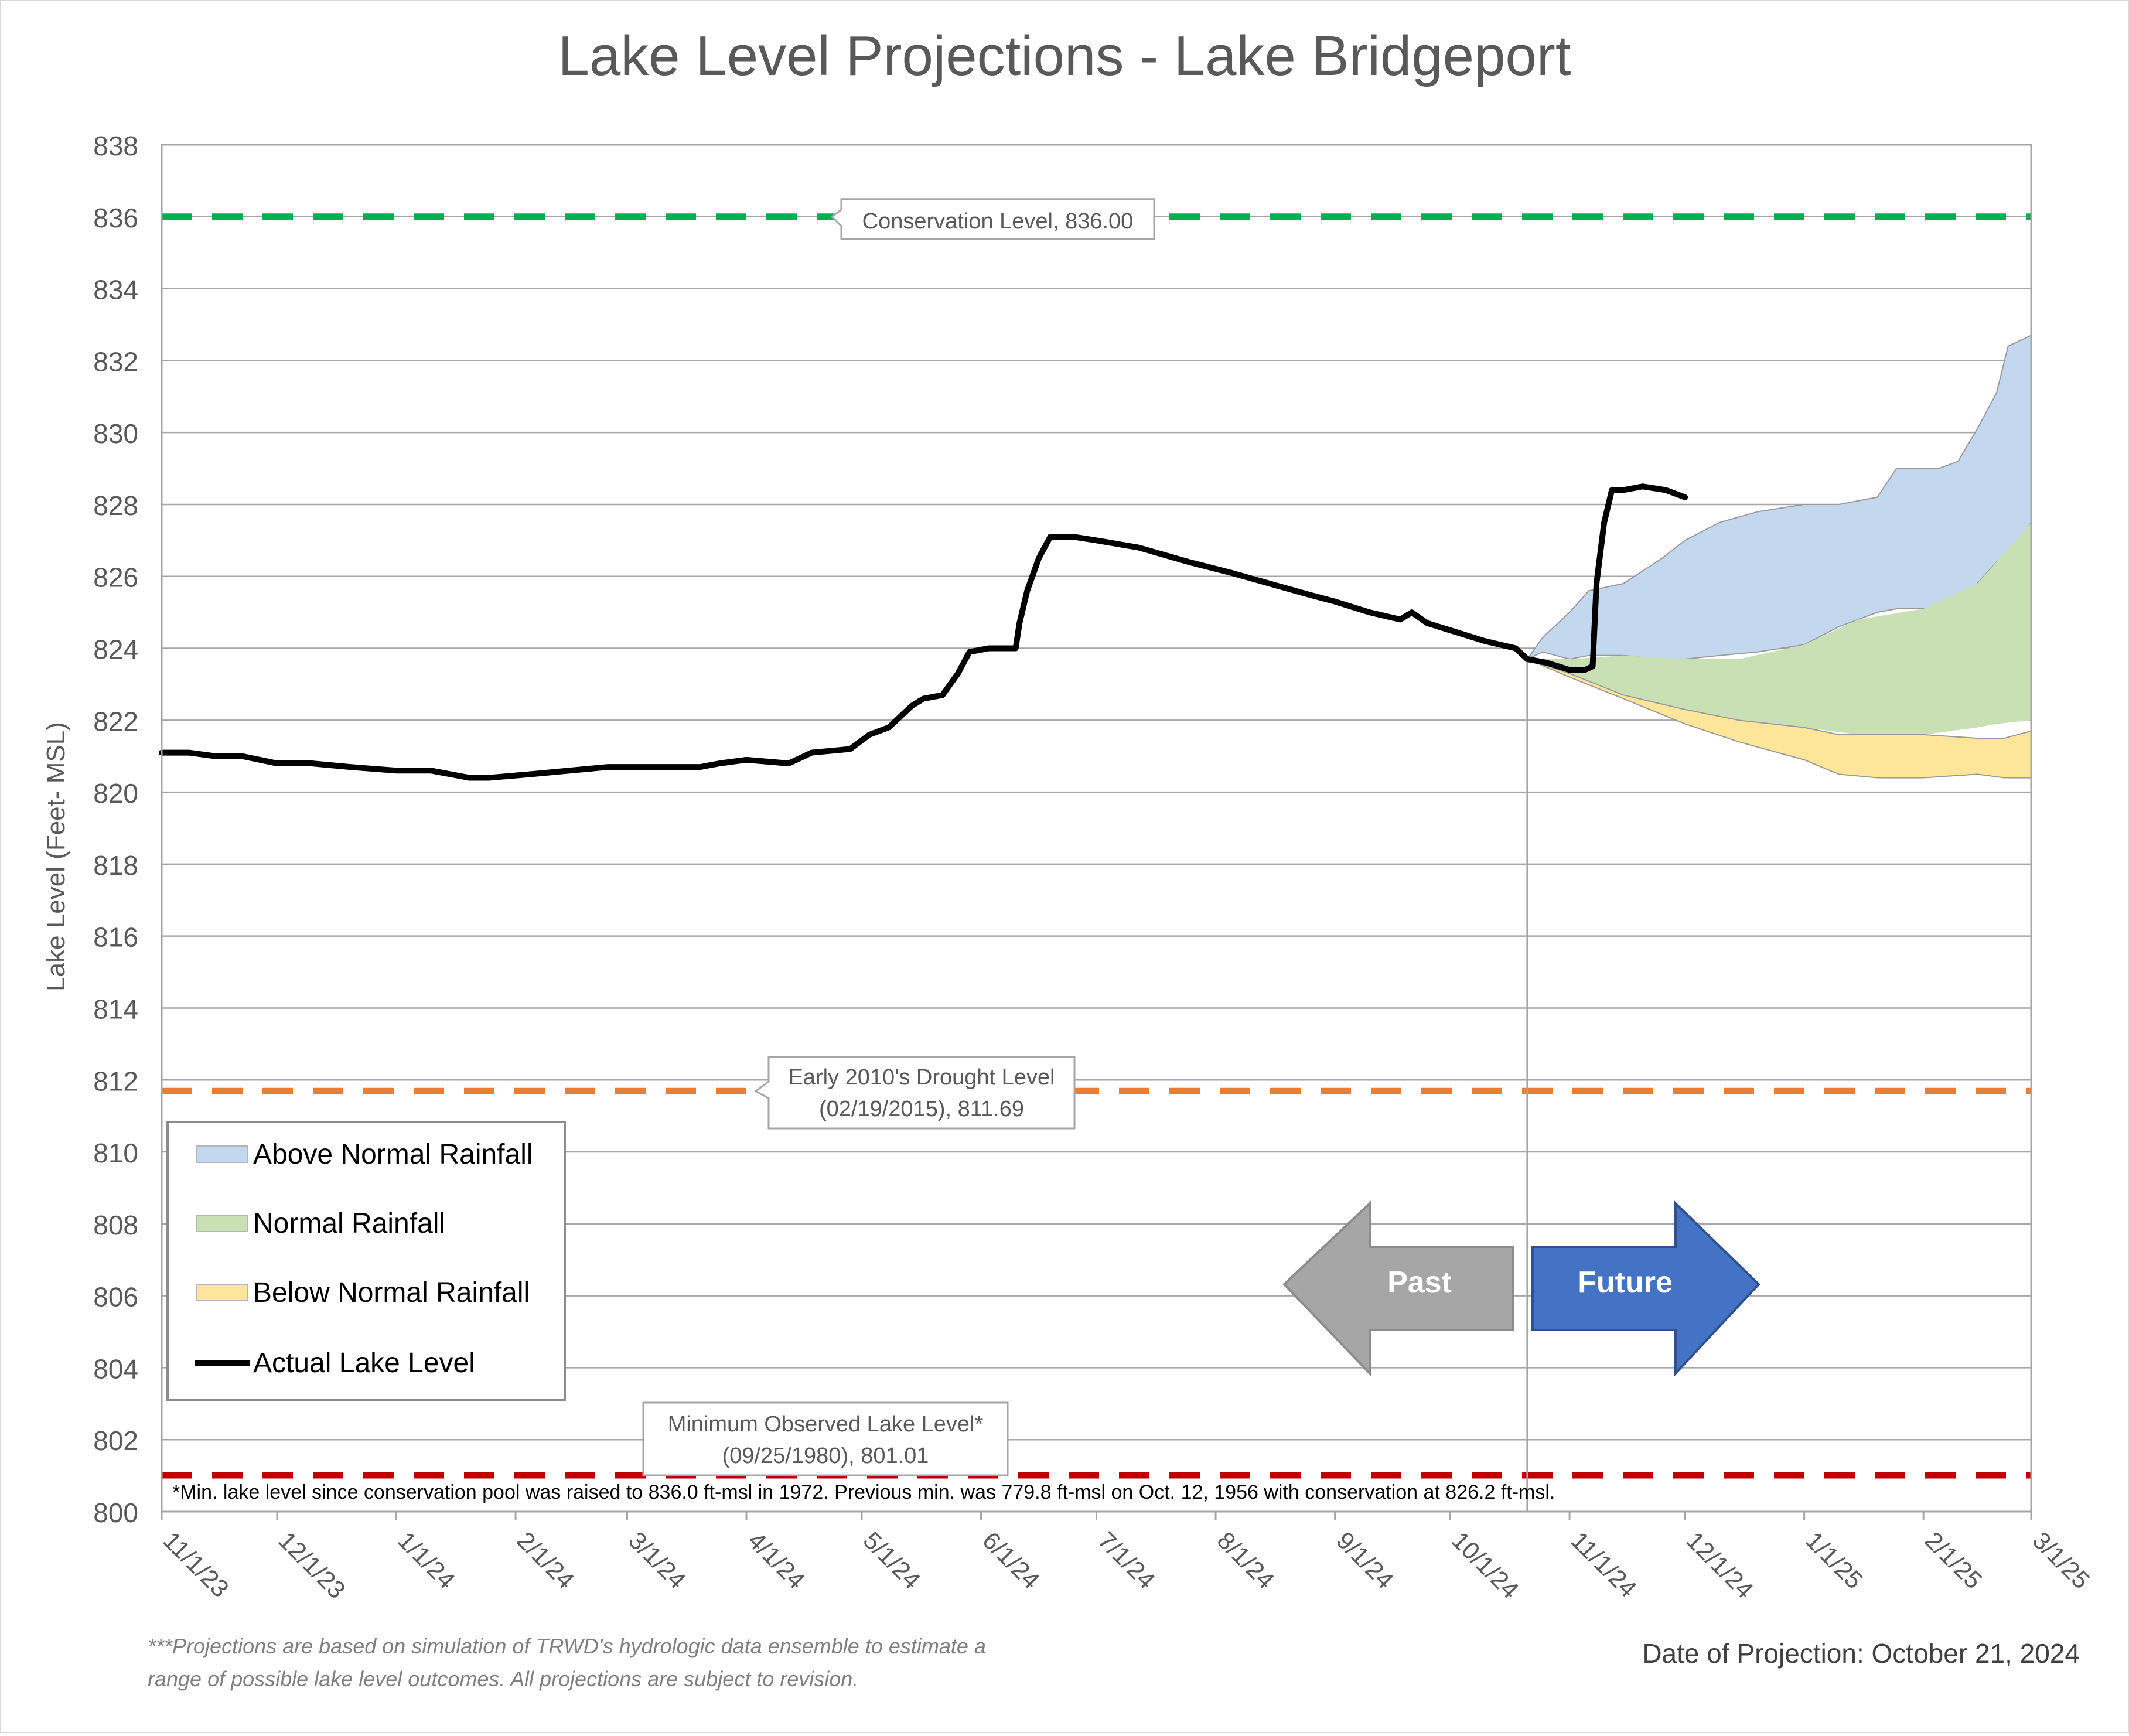 This screenshot has width=2129, height=1736. I want to click on y-tick-label: 830, so click(116, 433).